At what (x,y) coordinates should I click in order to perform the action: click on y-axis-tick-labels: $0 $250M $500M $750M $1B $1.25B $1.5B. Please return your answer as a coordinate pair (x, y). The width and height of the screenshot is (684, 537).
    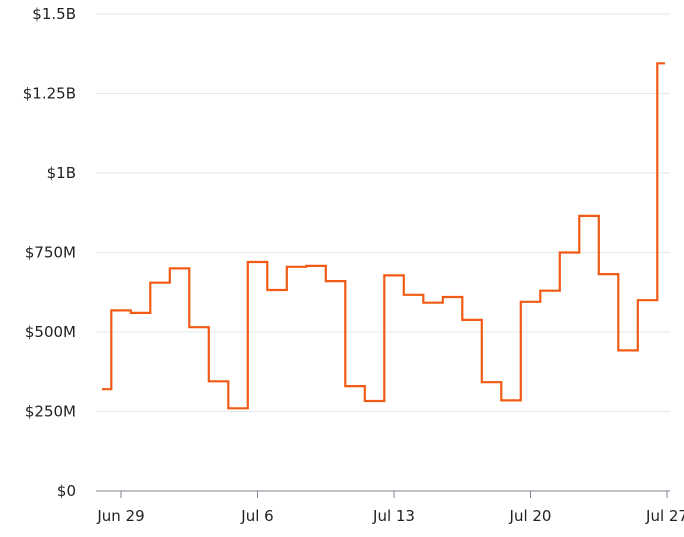
    Looking at the image, I should click on (49, 252).